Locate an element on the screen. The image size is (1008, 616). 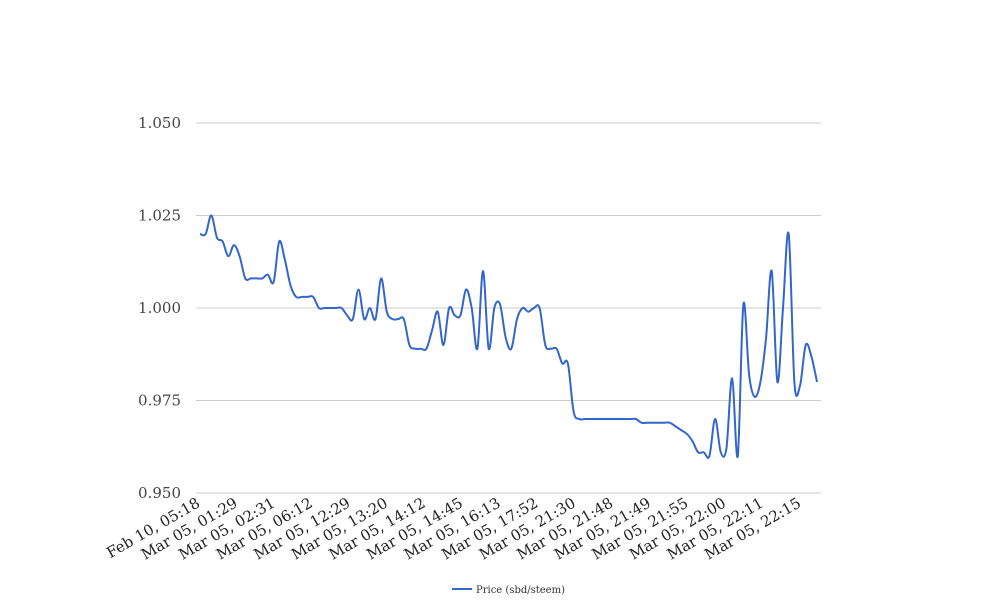
y-tick-label: 0.975 is located at coordinates (159, 401).